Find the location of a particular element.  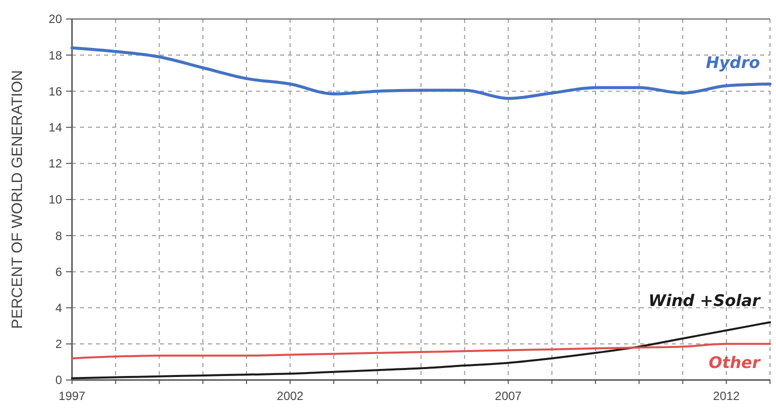

x-tick-label: 2012 is located at coordinates (726, 396).